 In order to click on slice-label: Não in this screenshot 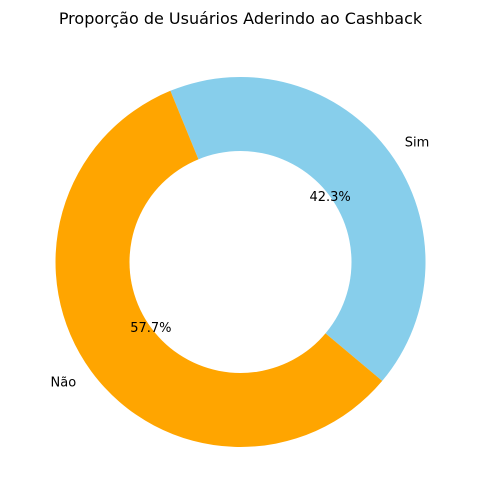, I will do `click(64, 383)`.